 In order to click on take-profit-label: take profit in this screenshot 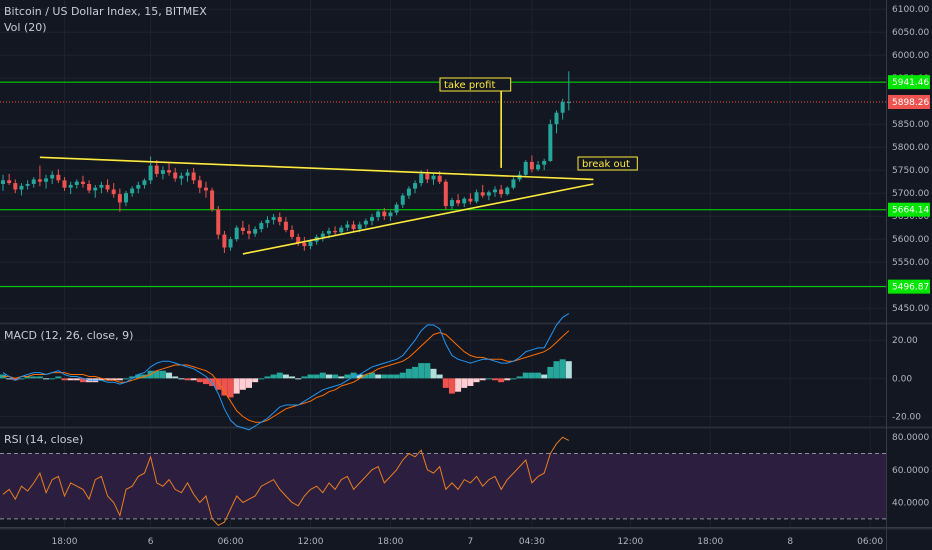, I will do `click(469, 85)`.